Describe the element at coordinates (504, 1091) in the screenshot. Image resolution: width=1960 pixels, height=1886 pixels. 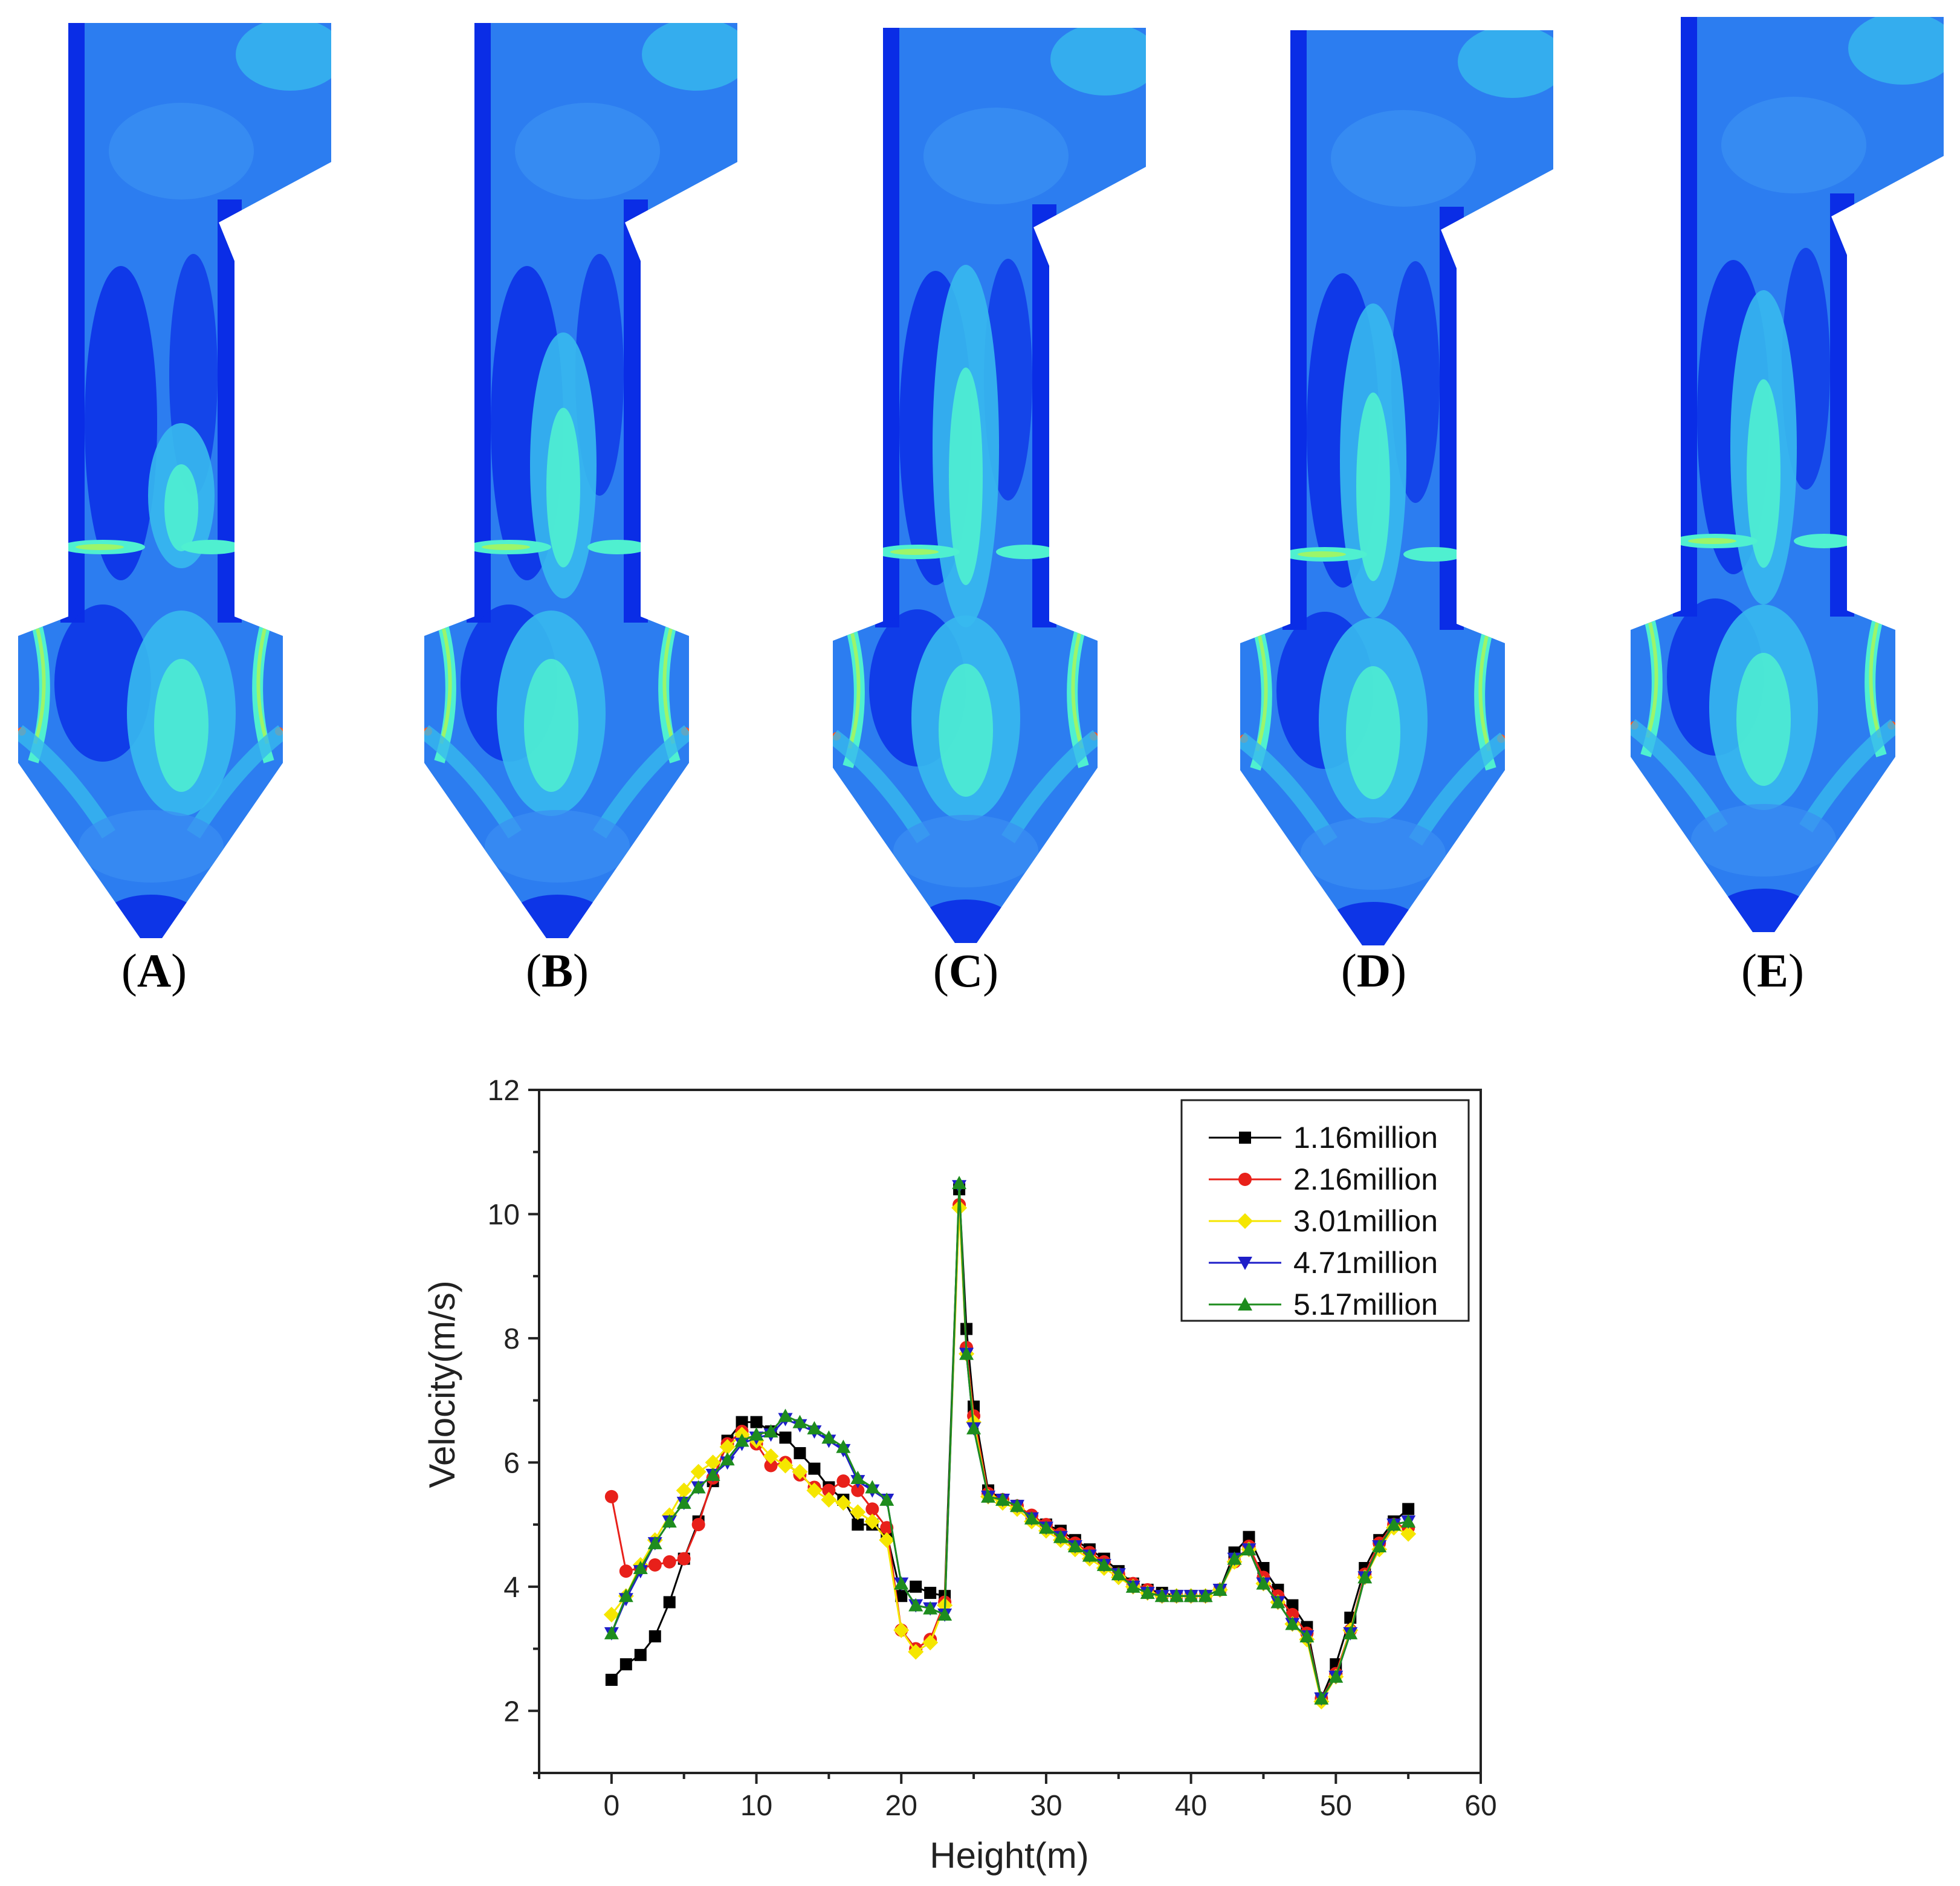
I see `y-tick-label: 12` at that location.